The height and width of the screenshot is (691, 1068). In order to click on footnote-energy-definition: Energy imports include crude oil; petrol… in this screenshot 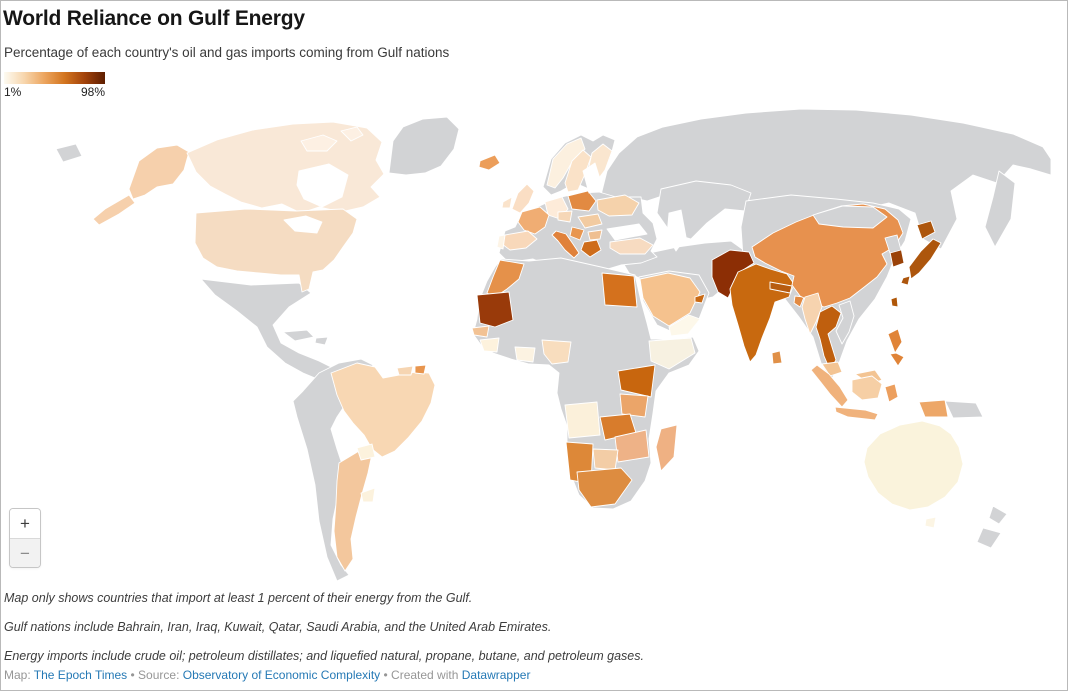, I will do `click(324, 656)`.